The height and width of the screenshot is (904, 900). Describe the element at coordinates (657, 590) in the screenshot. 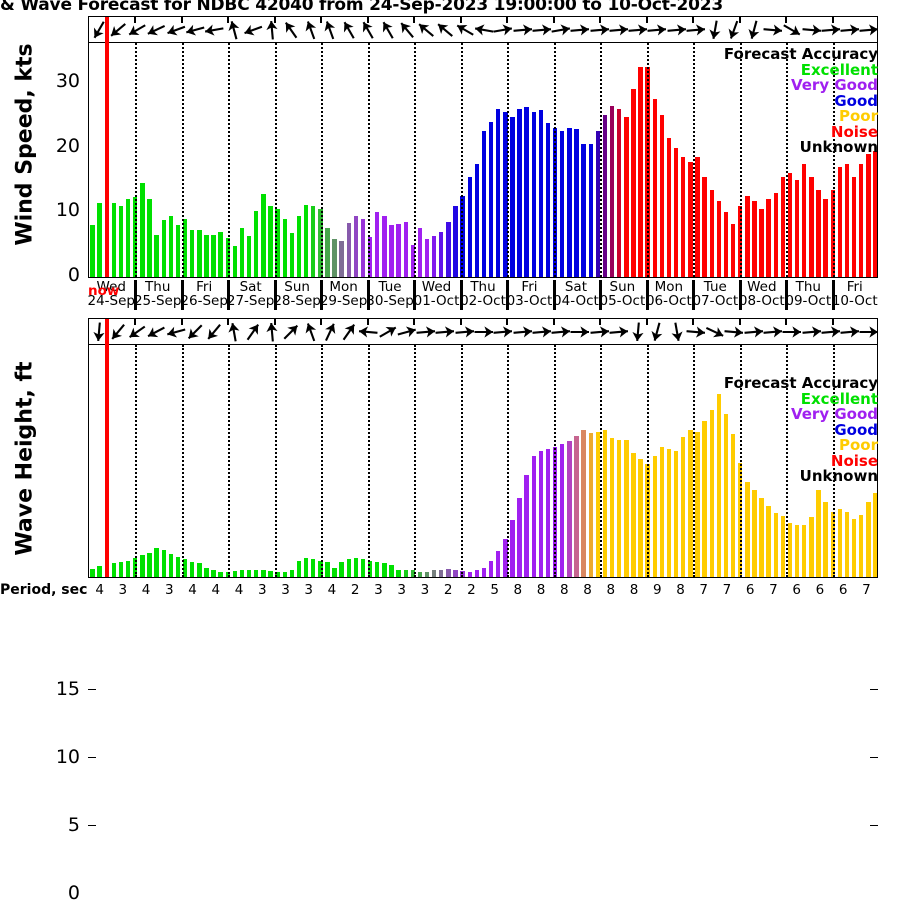

I see `period-value: 9` at that location.